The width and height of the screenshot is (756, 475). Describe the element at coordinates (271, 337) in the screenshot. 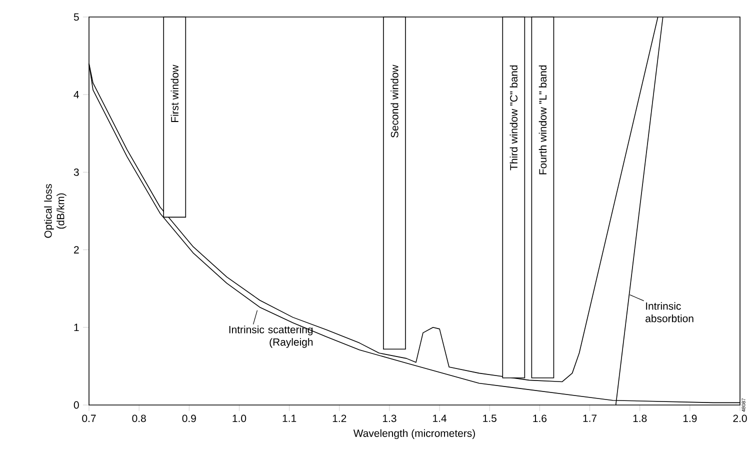

I see `annotation: Intrinsic scattering (Rayleigh` at that location.